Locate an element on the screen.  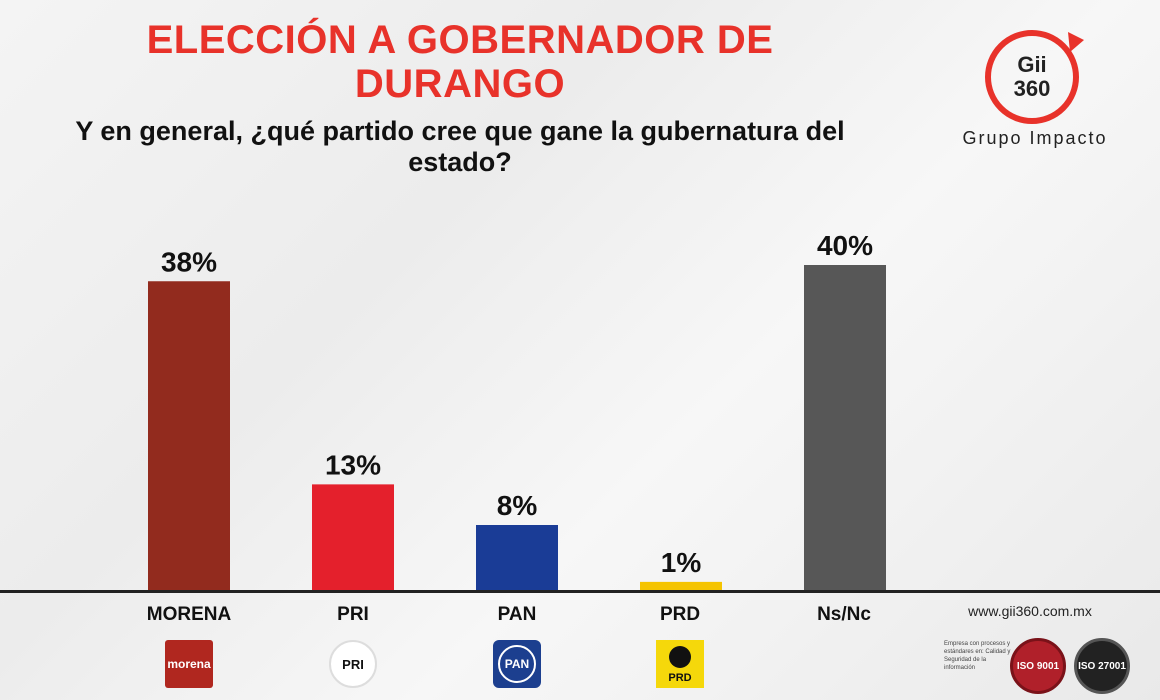
bar-pan is located at coordinates (517, 557).